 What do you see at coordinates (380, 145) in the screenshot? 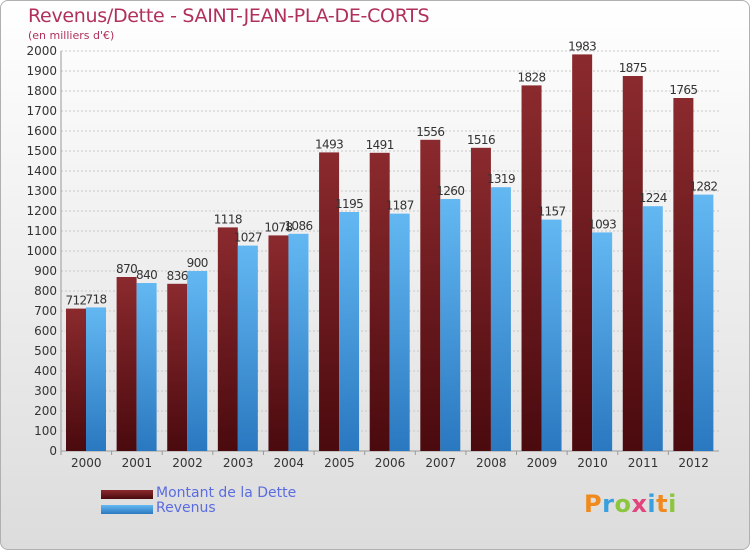
I see `data-label-dette: 1491` at bounding box center [380, 145].